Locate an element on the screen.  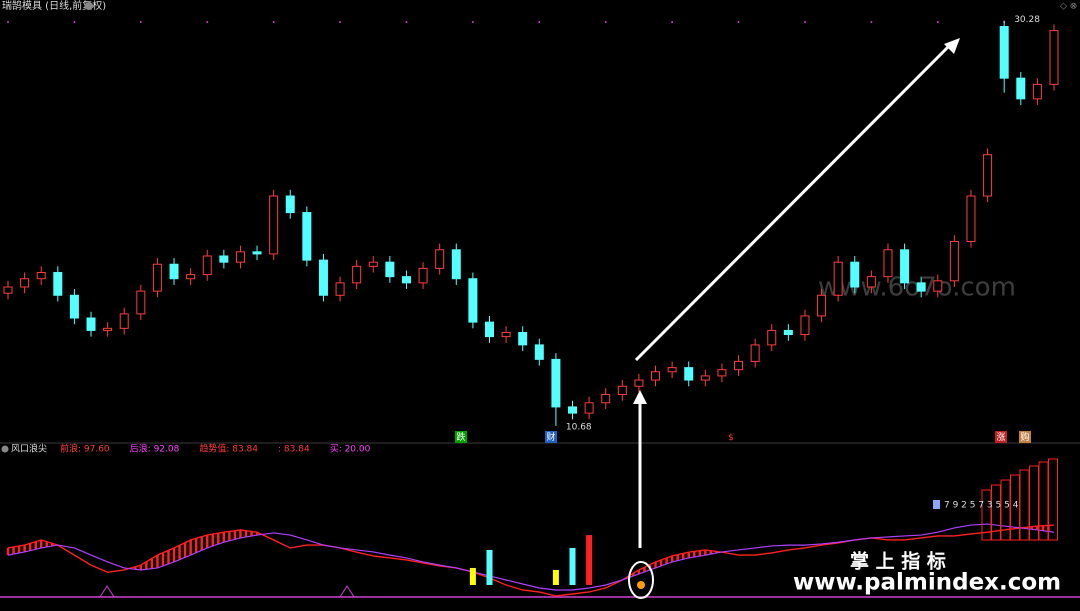
panel-icon is located at coordinates (5, 449).